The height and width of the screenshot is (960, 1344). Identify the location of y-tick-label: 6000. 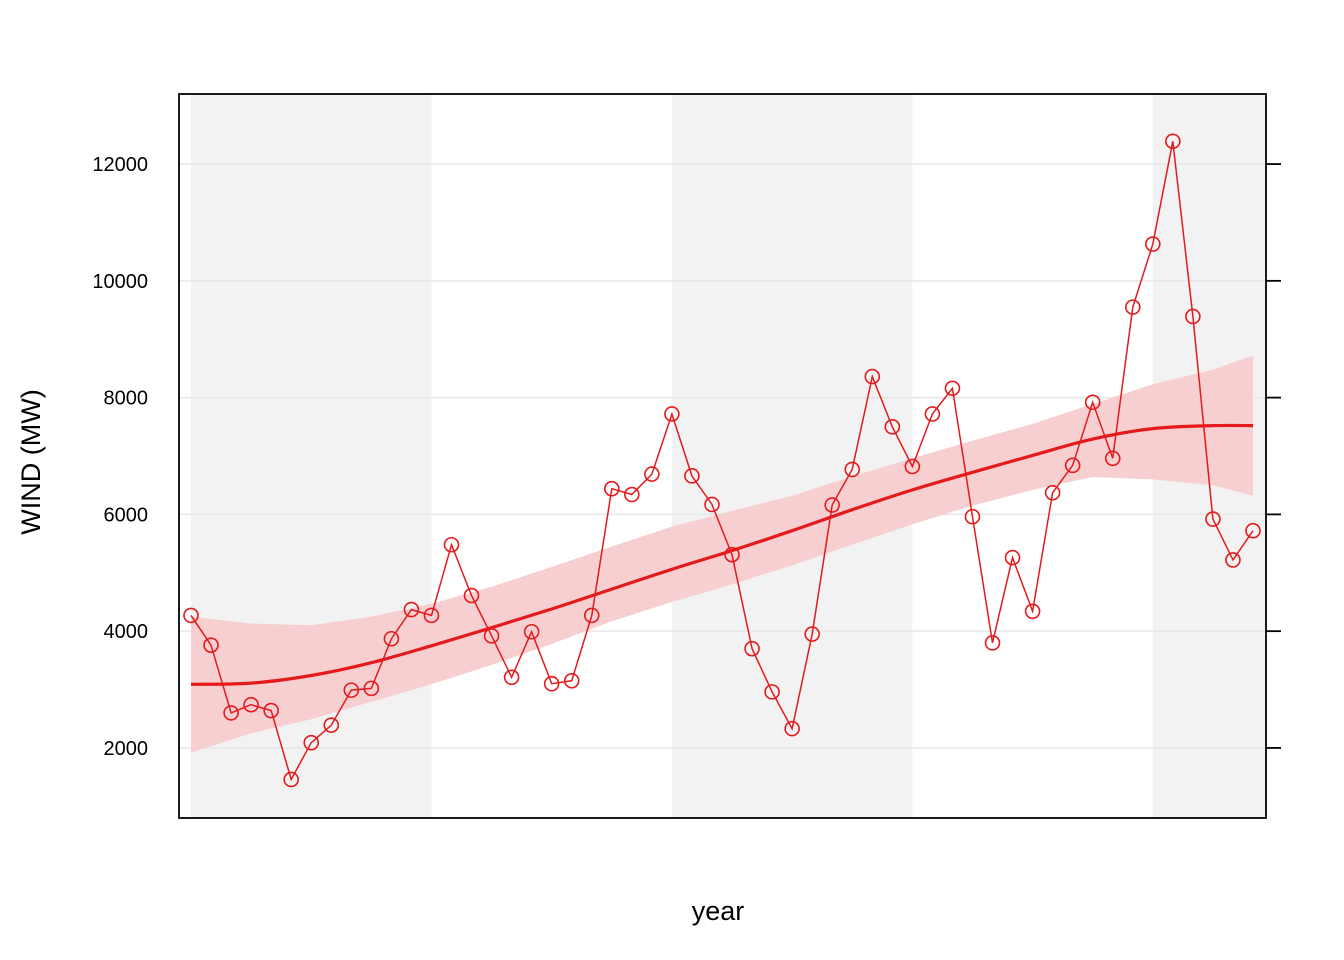
(126, 515).